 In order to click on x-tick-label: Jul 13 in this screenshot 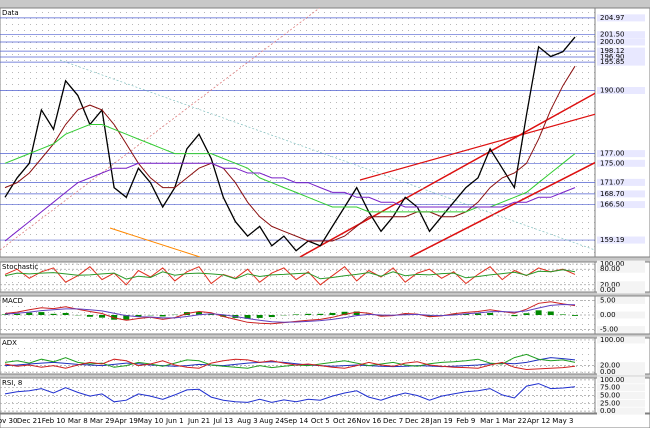, I will do `click(223, 421)`.